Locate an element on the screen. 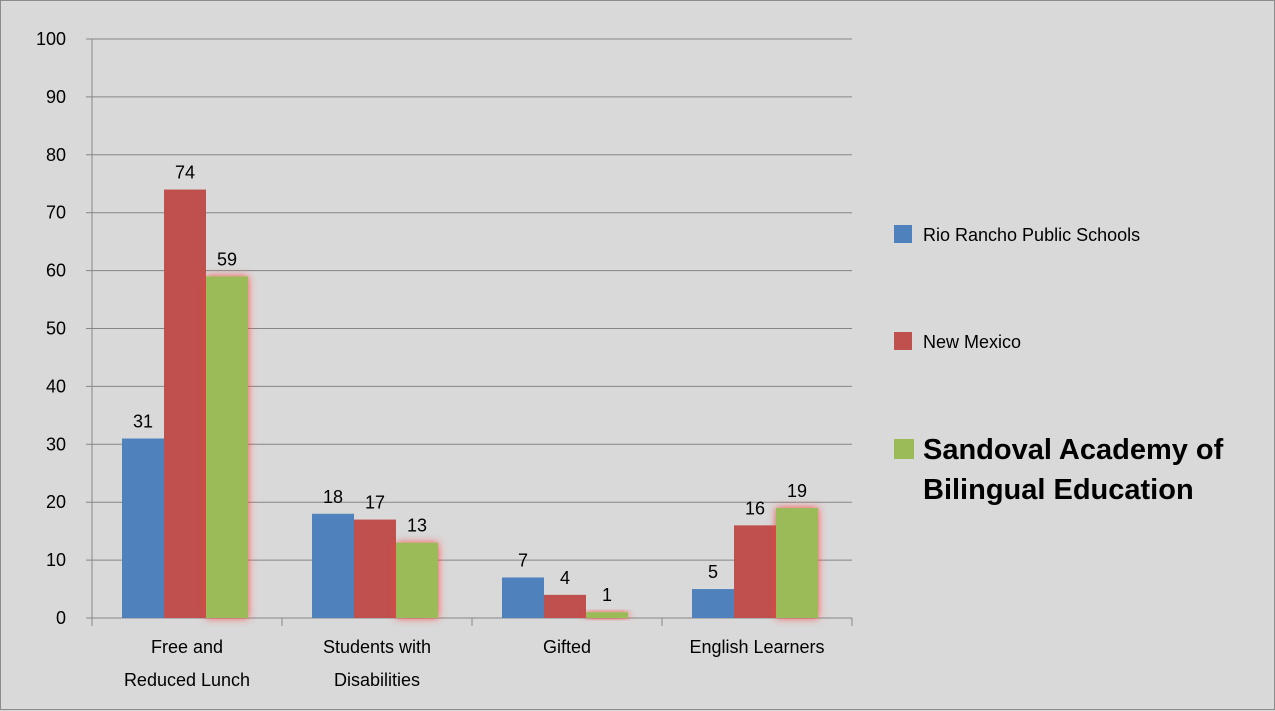 The width and height of the screenshot is (1275, 711). x-tick-label: Reduced Lunch is located at coordinates (187, 680).